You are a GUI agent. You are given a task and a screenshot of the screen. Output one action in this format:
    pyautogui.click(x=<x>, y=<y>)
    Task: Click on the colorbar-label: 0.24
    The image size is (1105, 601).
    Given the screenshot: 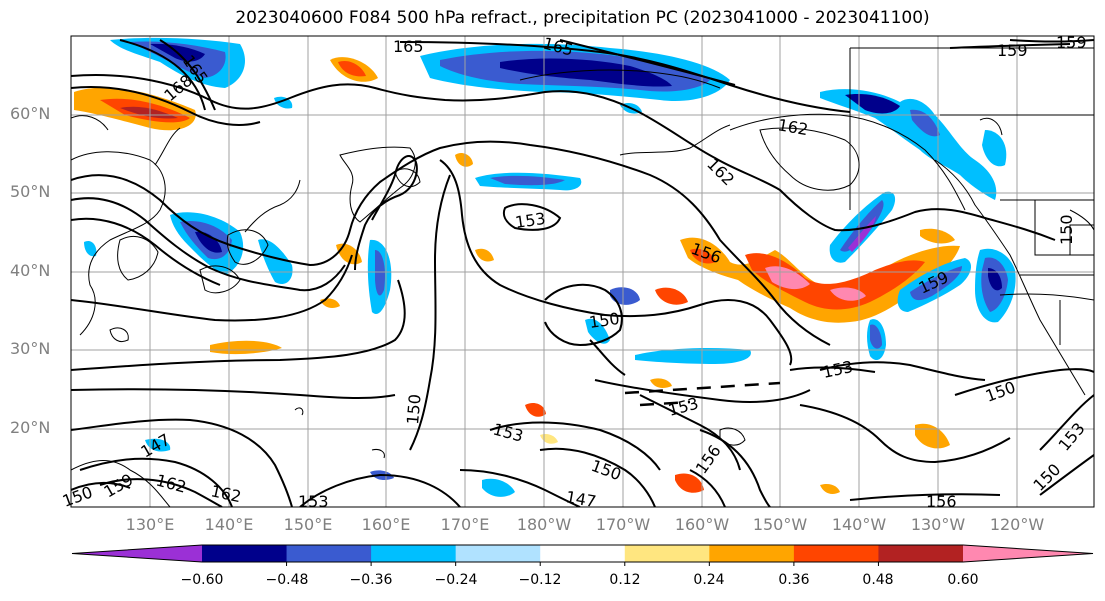 What is the action you would take?
    pyautogui.click(x=709, y=580)
    